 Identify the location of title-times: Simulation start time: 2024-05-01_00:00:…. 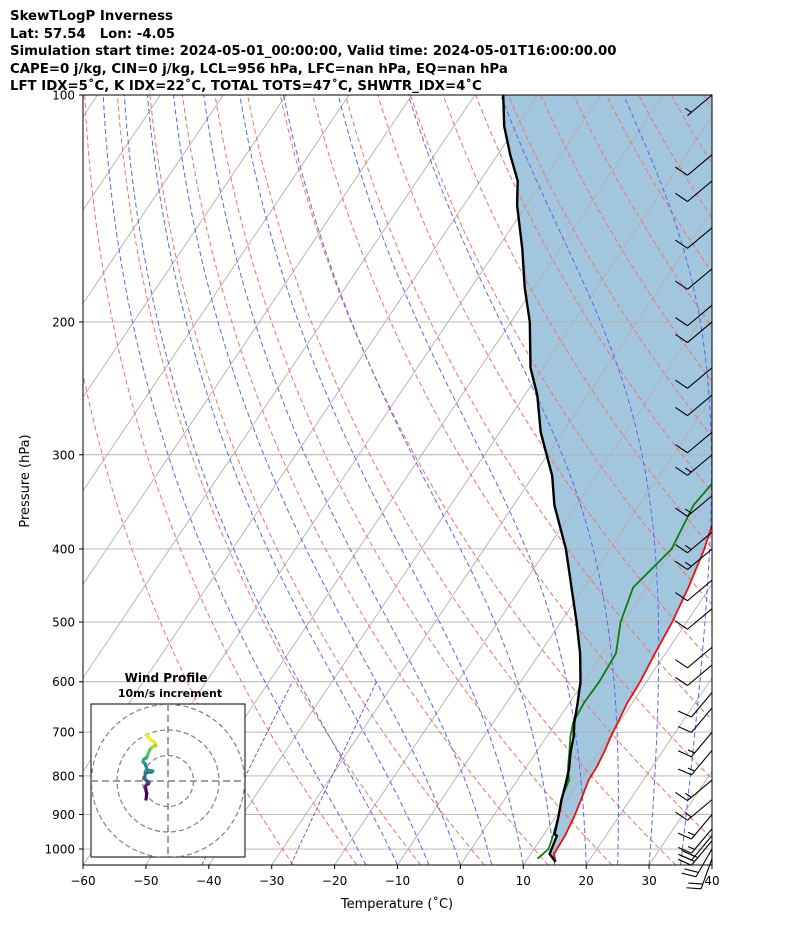
(313, 51).